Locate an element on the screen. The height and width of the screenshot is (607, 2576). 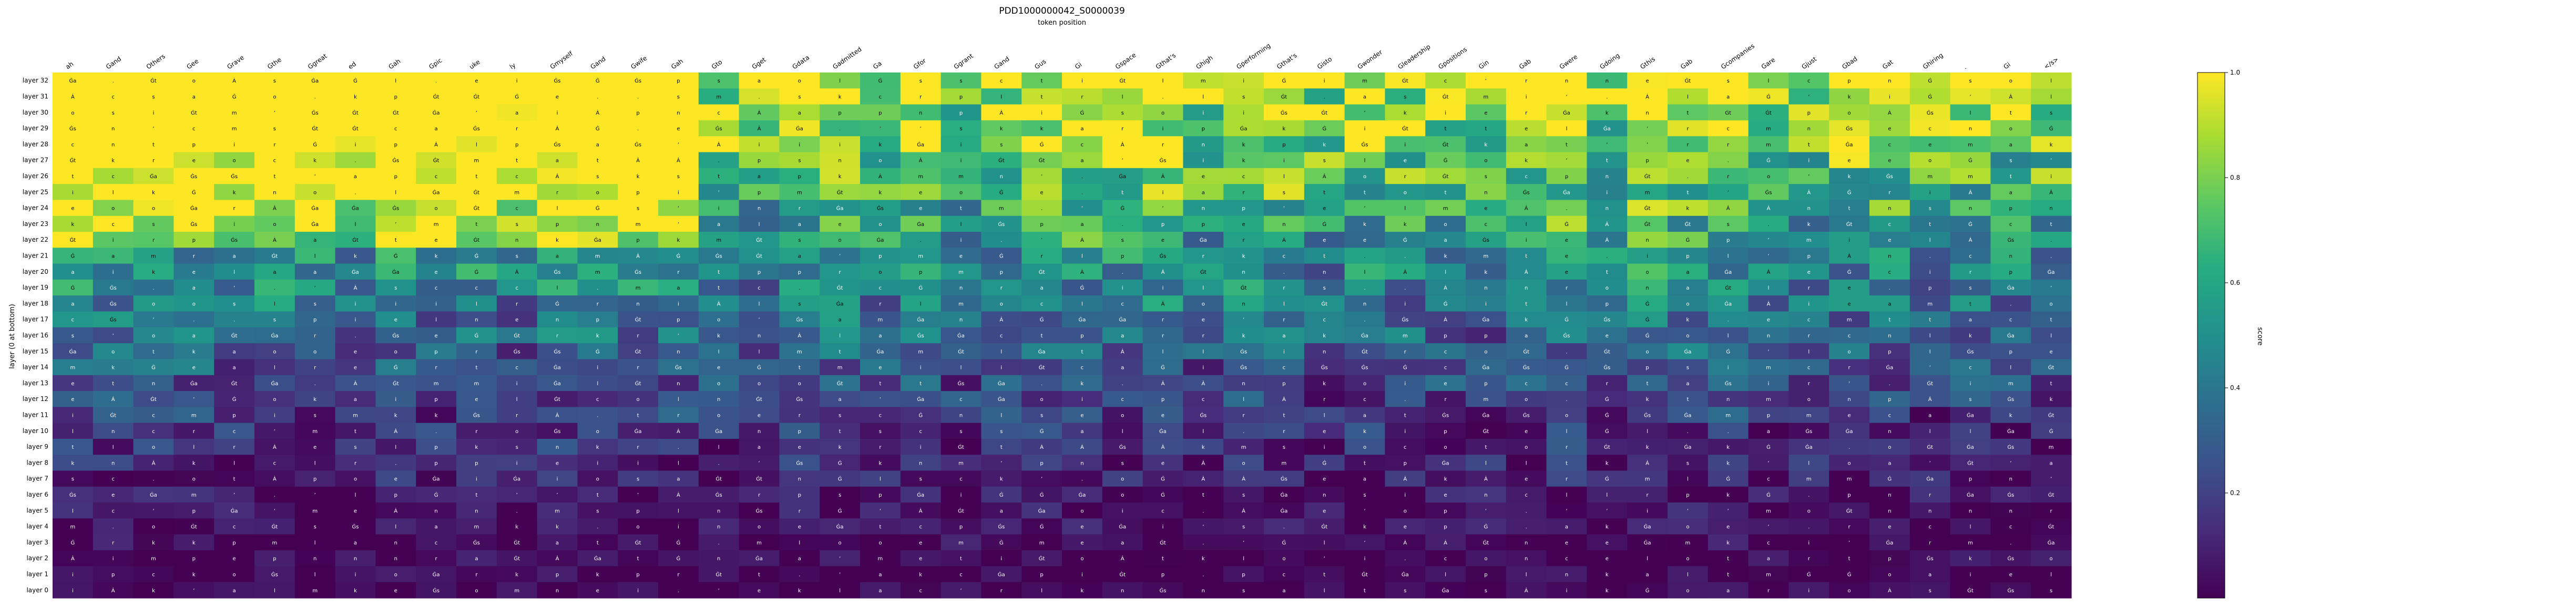
x-tick-label: Gget is located at coordinates (759, 63).